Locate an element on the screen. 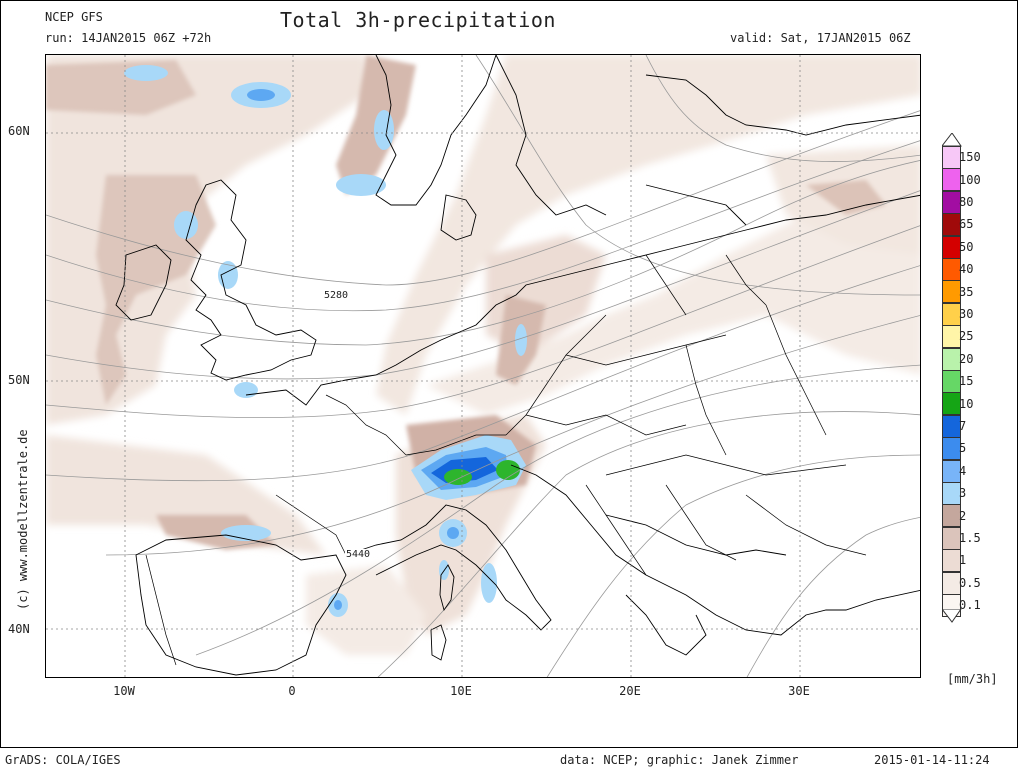 This screenshot has width=1024, height=768. legend-label: 50 is located at coordinates (966, 246).